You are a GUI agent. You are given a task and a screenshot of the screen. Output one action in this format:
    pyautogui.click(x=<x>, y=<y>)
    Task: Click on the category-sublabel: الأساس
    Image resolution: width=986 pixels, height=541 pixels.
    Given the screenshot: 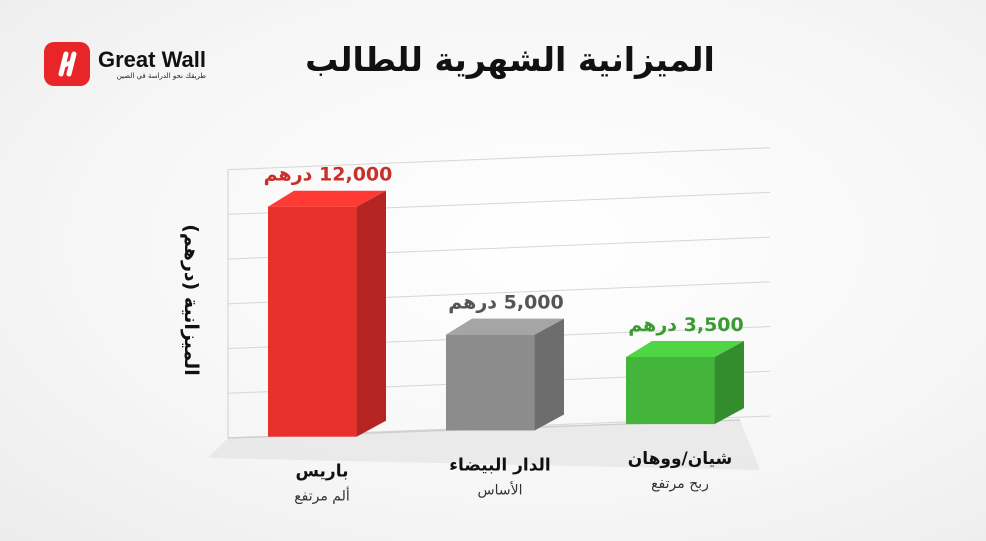 What is the action you would take?
    pyautogui.click(x=500, y=489)
    